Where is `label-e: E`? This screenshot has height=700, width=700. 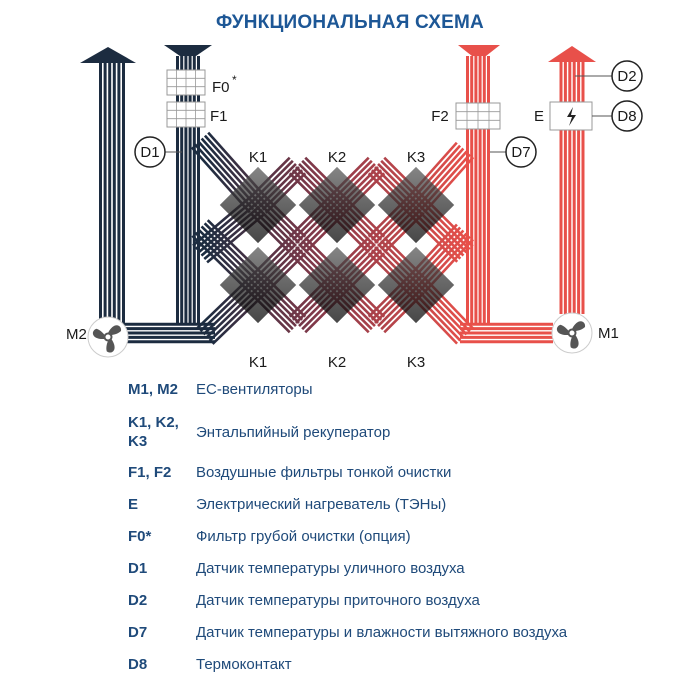 label-e: E is located at coordinates (539, 116).